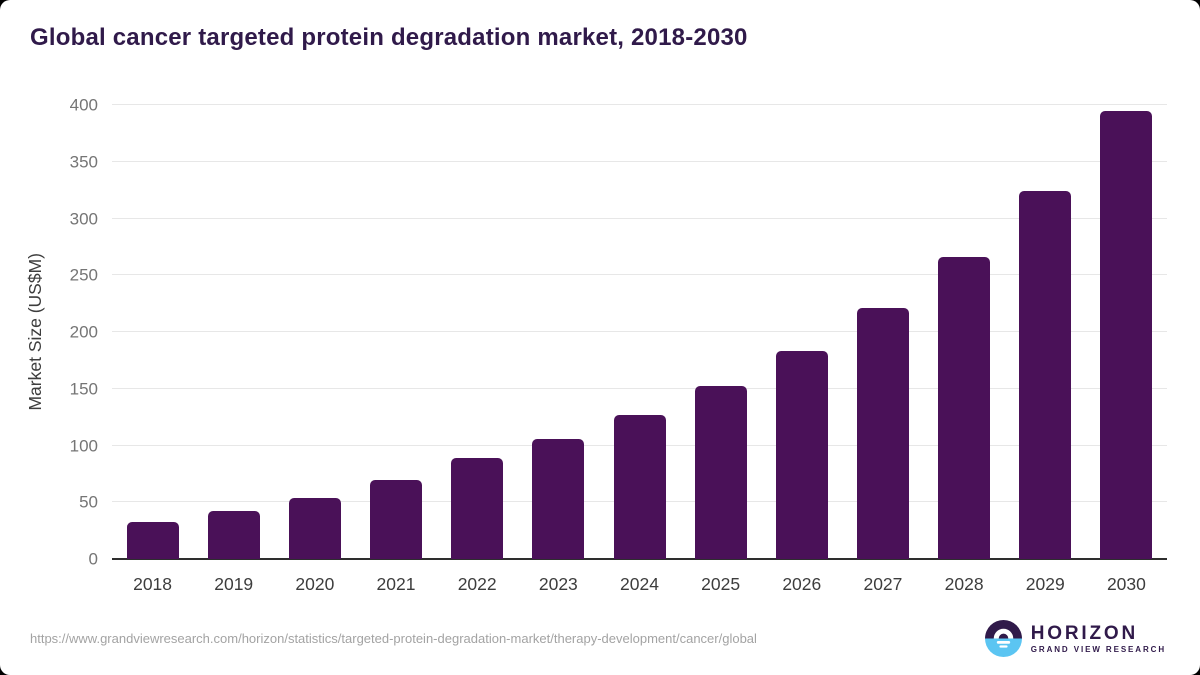 The image size is (1200, 675). What do you see at coordinates (1003, 638) in the screenshot?
I see `horizon-sunrise-icon` at bounding box center [1003, 638].